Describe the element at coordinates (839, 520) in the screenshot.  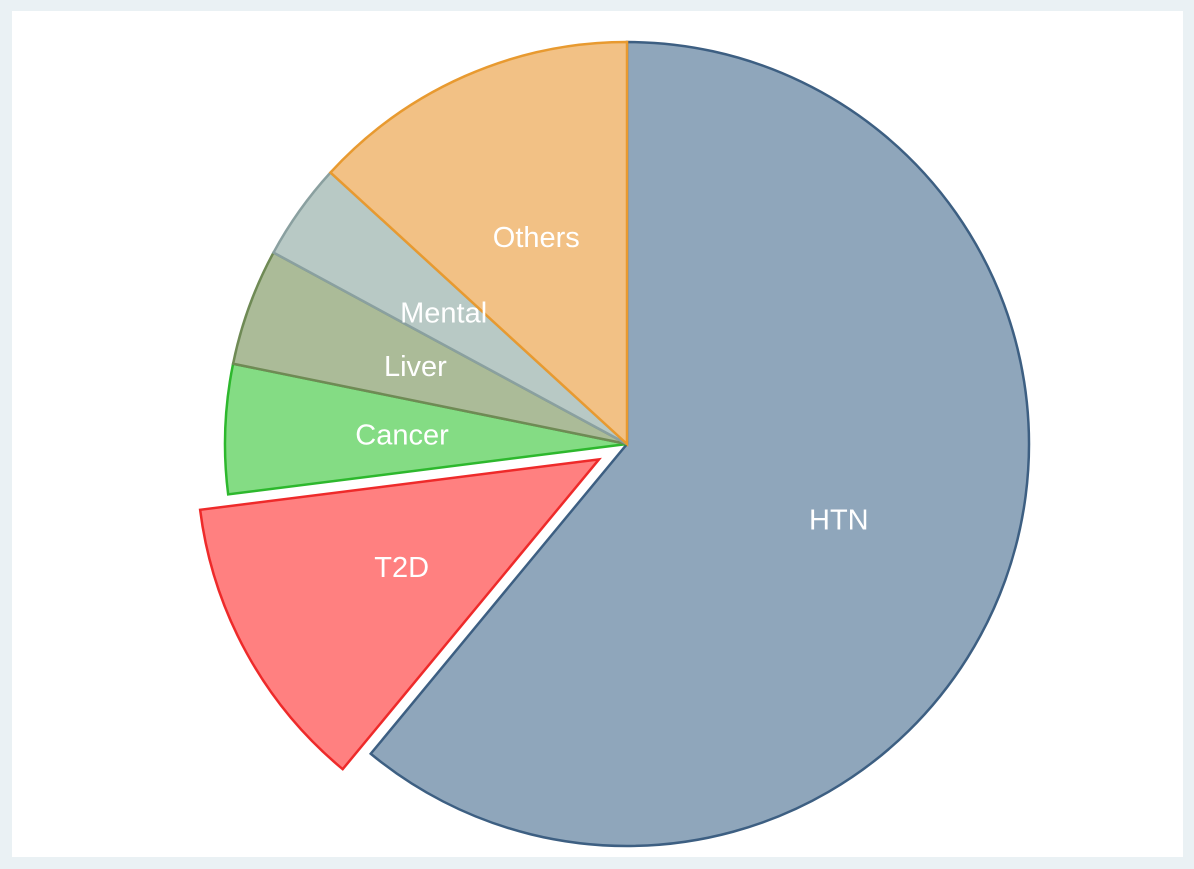
I see `slice-label-htn: HTN` at that location.